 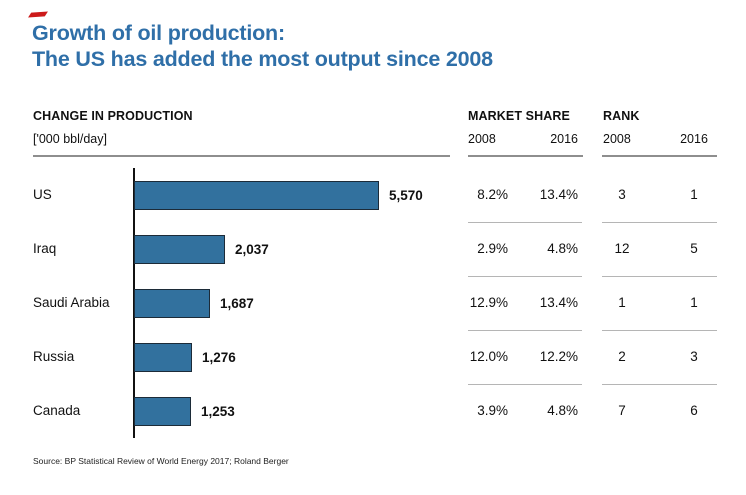 What do you see at coordinates (172, 303) in the screenshot?
I see `bar-saudi-arabia` at bounding box center [172, 303].